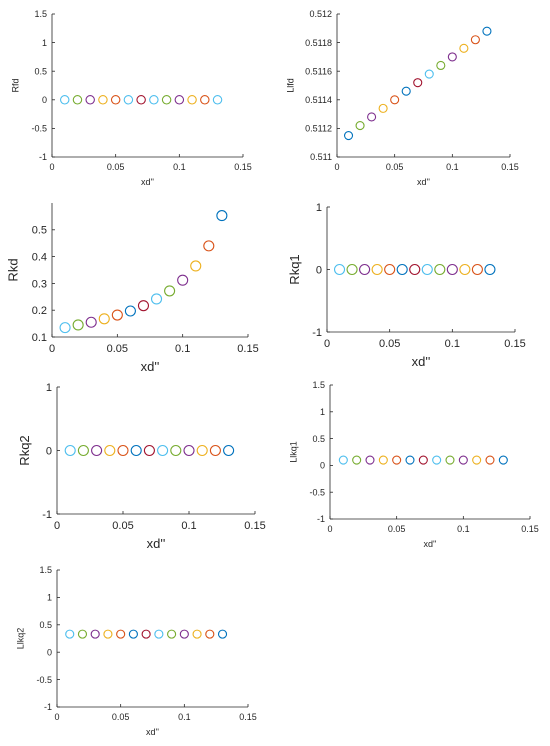  Describe the element at coordinates (318, 129) in the screenshot. I see `y-tick-label: 0.5112` at that location.